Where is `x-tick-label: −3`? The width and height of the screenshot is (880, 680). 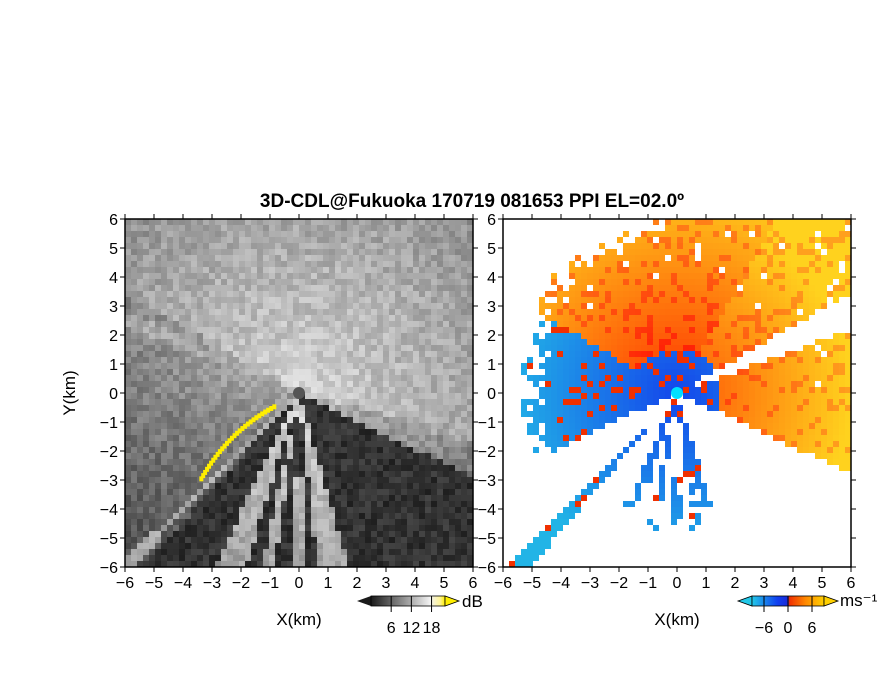 x-tick-label: −3 is located at coordinates (212, 583).